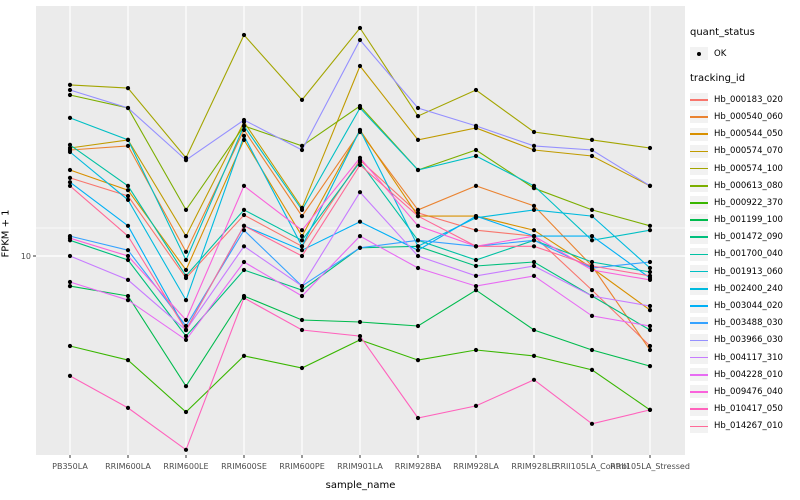 The width and height of the screenshot is (800, 500). I want to click on legend-item-Hb_000183_020: Hb_000183_020, so click(744, 99).